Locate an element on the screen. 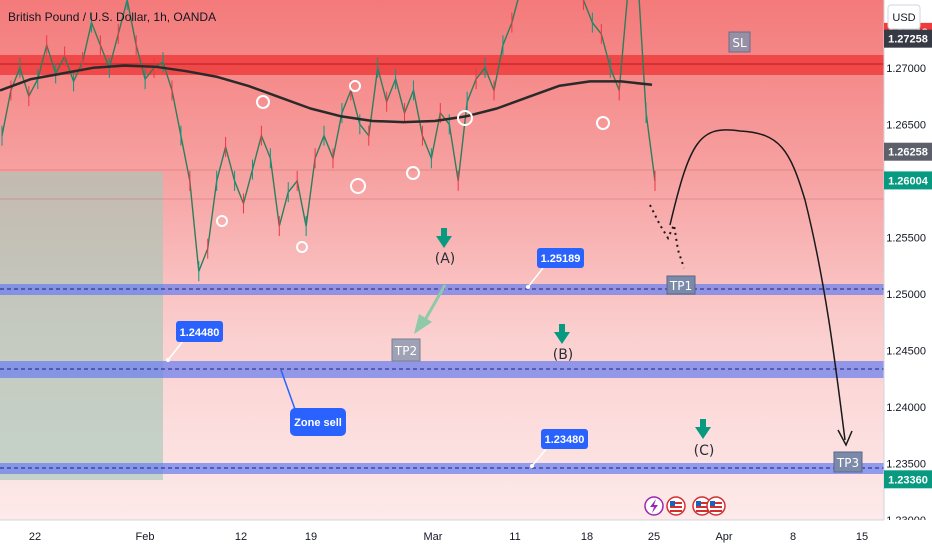  price-marker: 1.23360 is located at coordinates (908, 479).